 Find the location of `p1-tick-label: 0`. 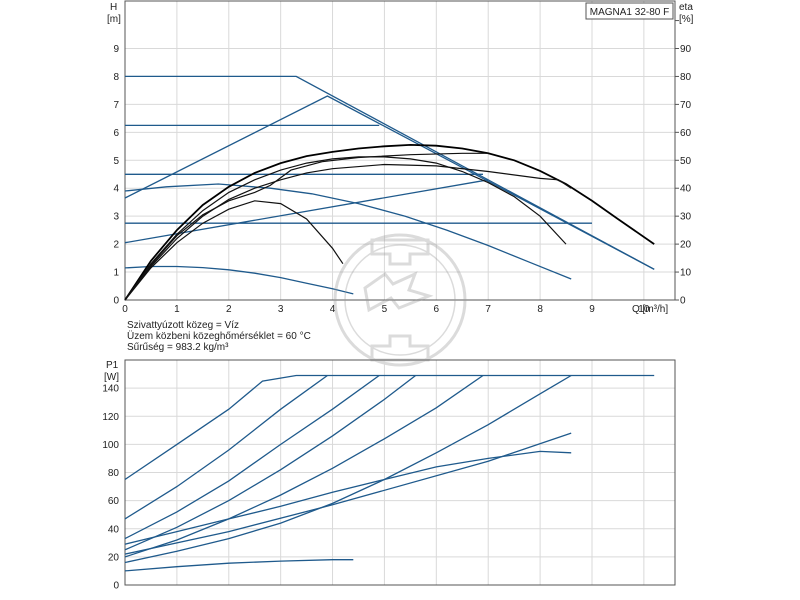

p1-tick-label: 0 is located at coordinates (116, 586).